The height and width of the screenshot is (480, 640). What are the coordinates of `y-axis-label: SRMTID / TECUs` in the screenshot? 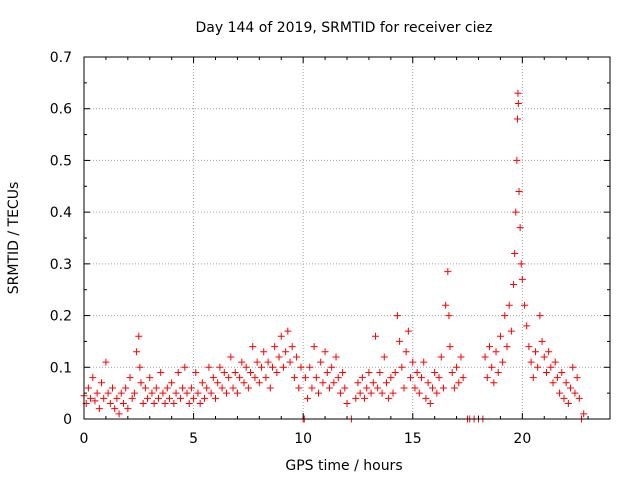 It's located at (14, 238).